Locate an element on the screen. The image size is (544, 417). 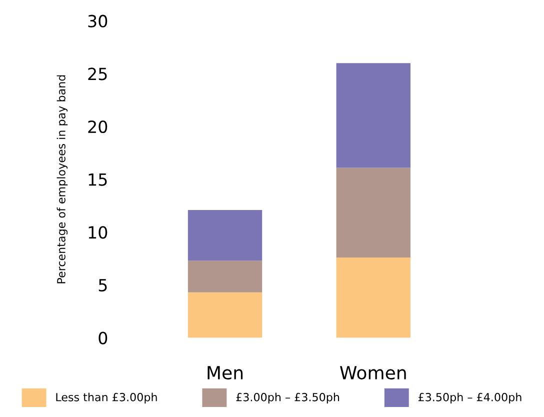
y-tick-label: 10 is located at coordinates (98, 232).